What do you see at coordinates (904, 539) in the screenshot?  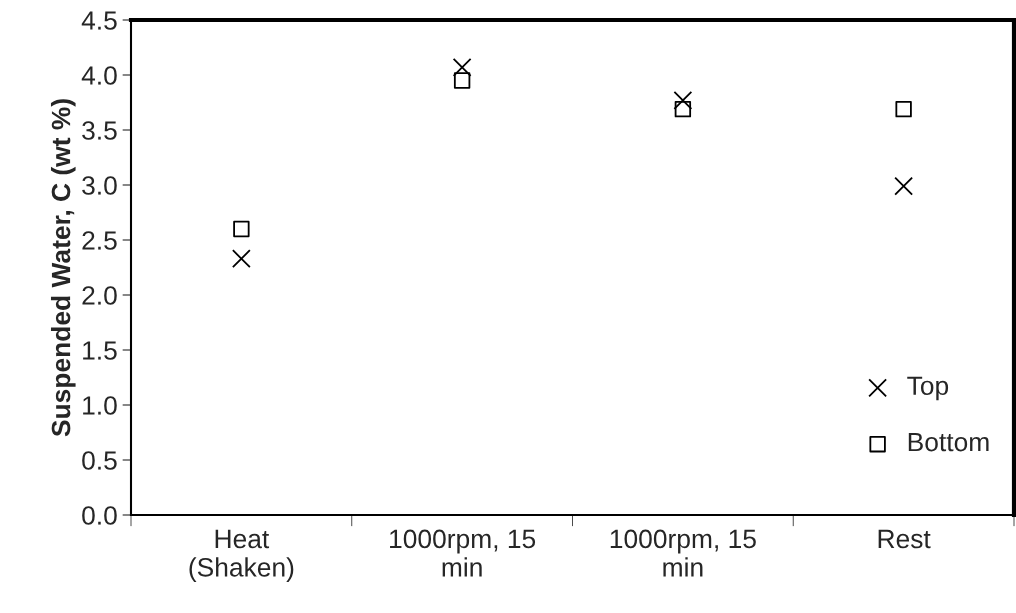 I see `x-tick-label: Rest` at bounding box center [904, 539].